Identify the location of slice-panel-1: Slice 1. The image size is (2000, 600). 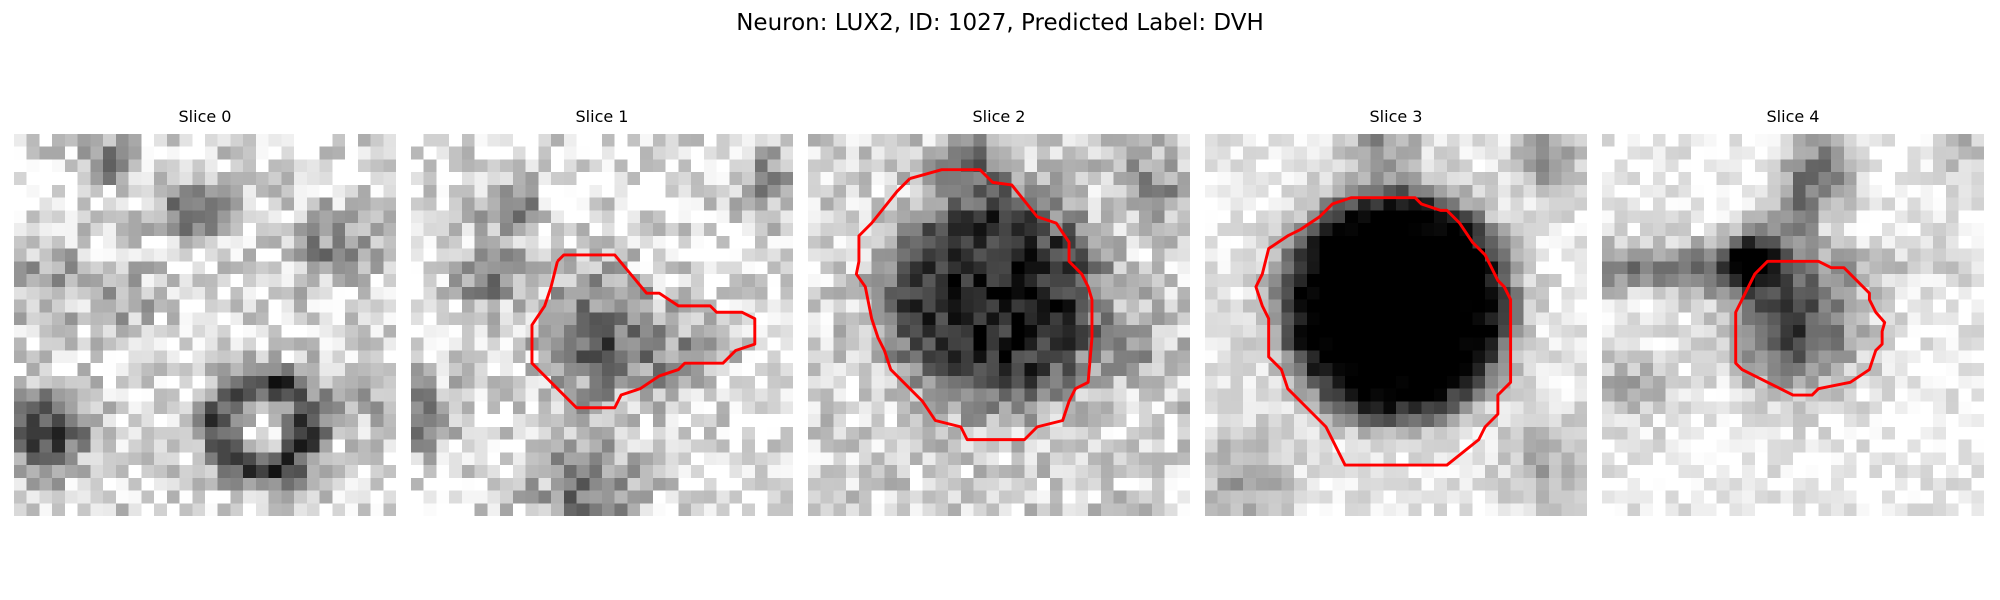
(602, 312).